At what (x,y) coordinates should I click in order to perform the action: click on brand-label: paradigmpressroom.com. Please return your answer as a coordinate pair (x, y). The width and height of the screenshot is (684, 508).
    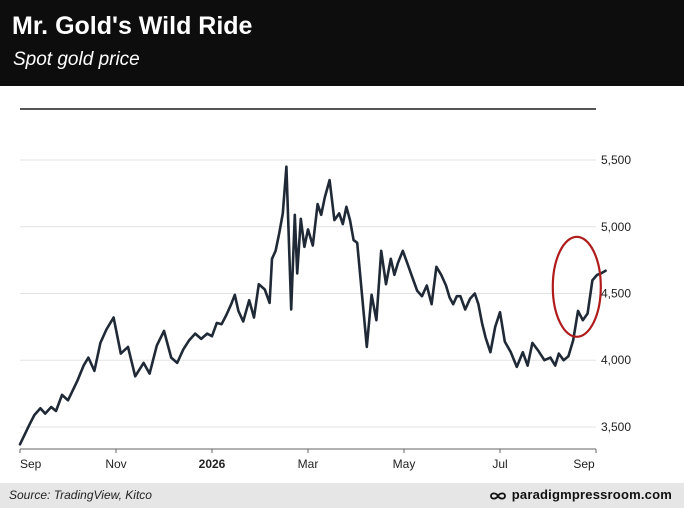
    Looking at the image, I should click on (580, 494).